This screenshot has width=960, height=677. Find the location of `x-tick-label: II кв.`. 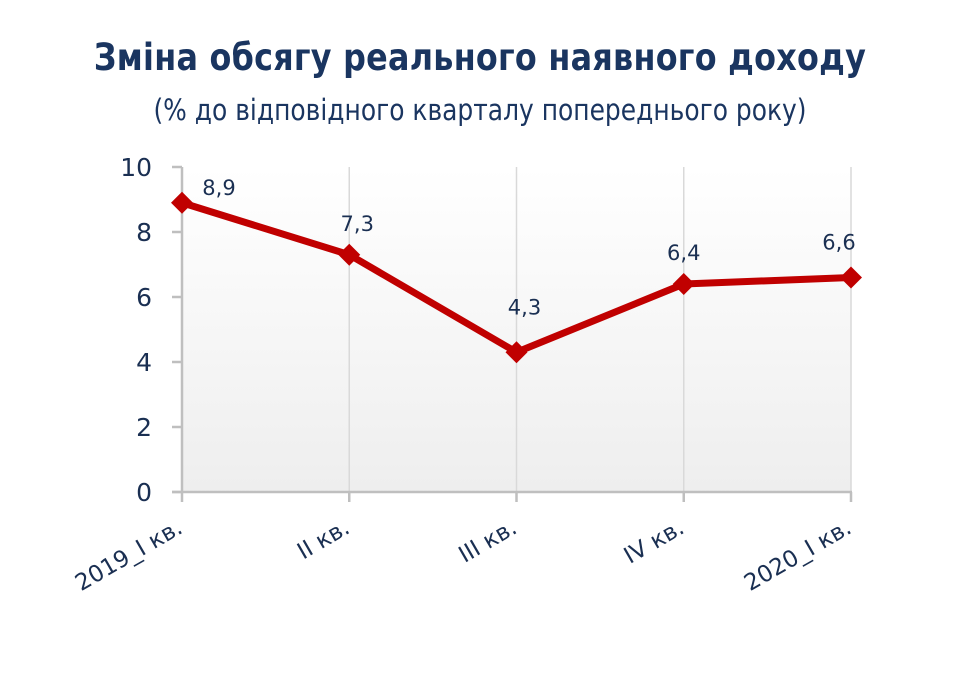

x-tick-label: II кв. is located at coordinates (323, 540).